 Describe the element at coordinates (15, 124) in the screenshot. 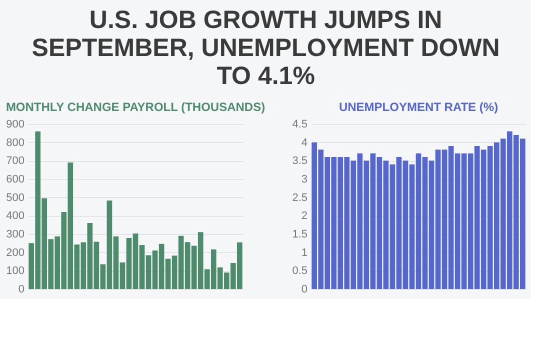

I see `y-tick-label: 900` at that location.